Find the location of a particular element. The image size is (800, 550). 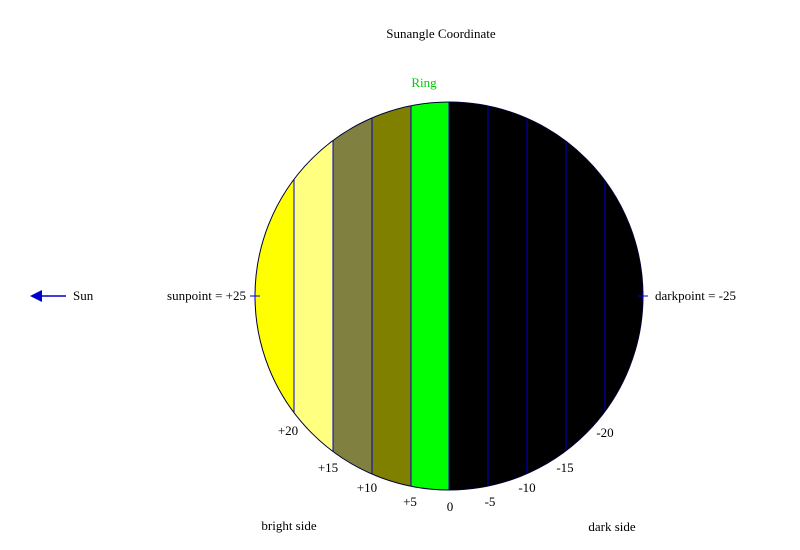

scale-label: -5 is located at coordinates (490, 501).